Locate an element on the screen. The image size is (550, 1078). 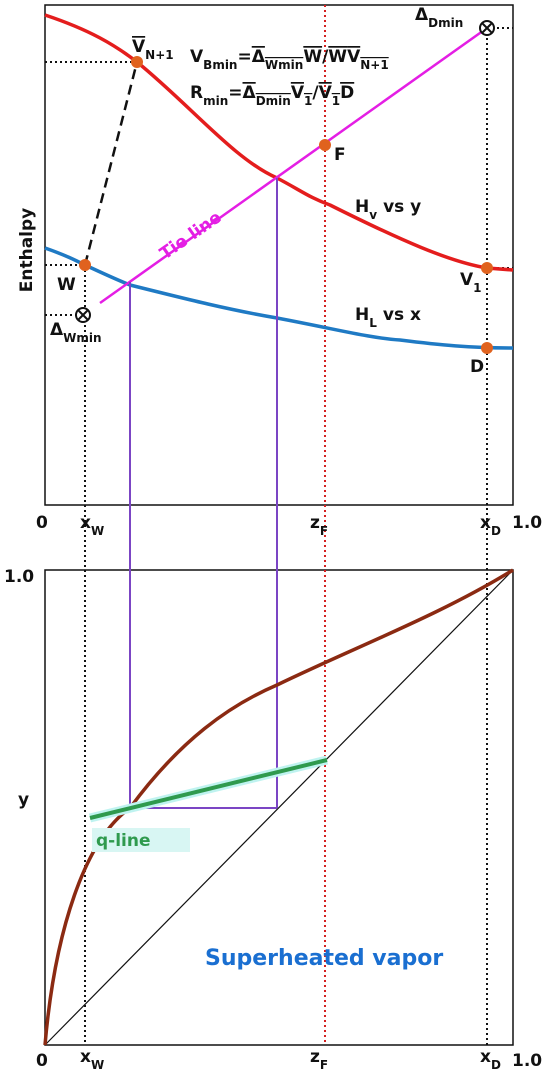
q-line-label-bg is located at coordinates (141, 840).